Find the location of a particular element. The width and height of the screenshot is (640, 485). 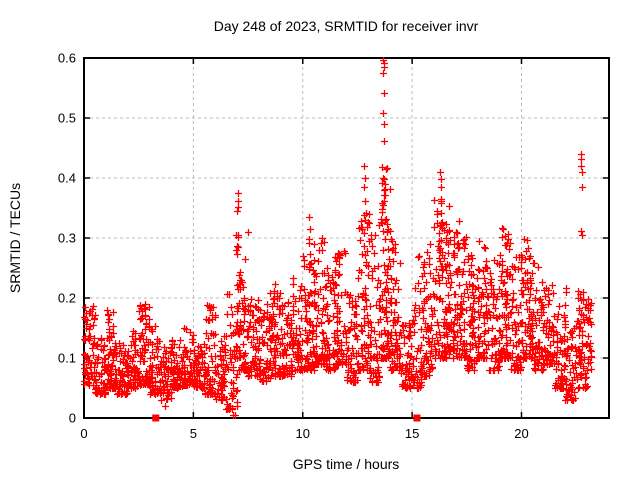

x-tick-label: 10 is located at coordinates (303, 433).